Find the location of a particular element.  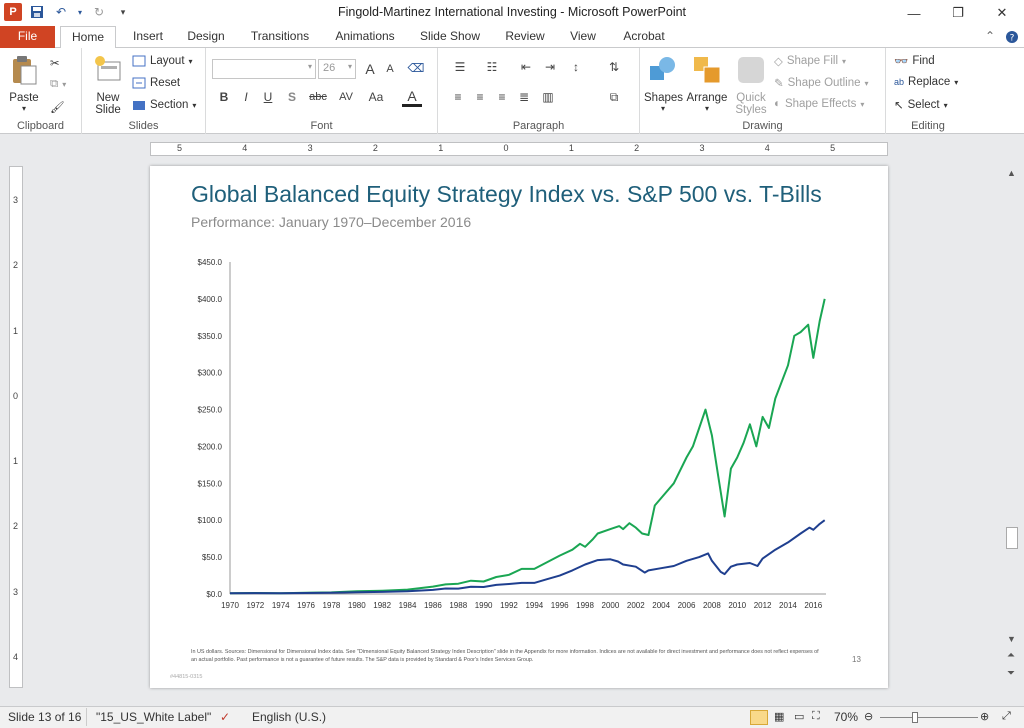

smartart-icon: ⧉ is located at coordinates (614, 97).